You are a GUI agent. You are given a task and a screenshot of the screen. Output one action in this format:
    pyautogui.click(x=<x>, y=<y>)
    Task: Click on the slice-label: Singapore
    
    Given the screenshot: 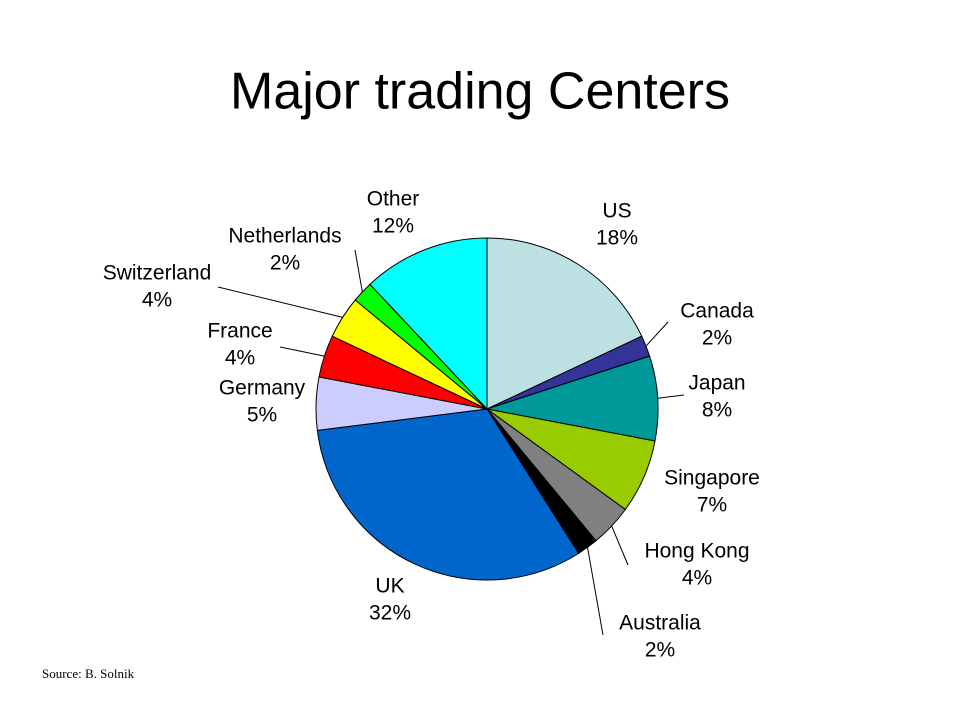 What is the action you would take?
    pyautogui.click(x=712, y=478)
    